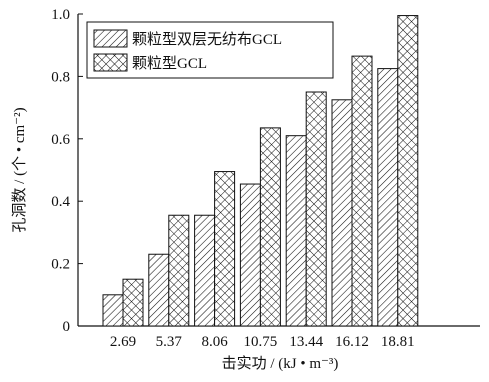  Describe the element at coordinates (169, 342) in the screenshot. I see `x-tick-label: 5.37` at that location.